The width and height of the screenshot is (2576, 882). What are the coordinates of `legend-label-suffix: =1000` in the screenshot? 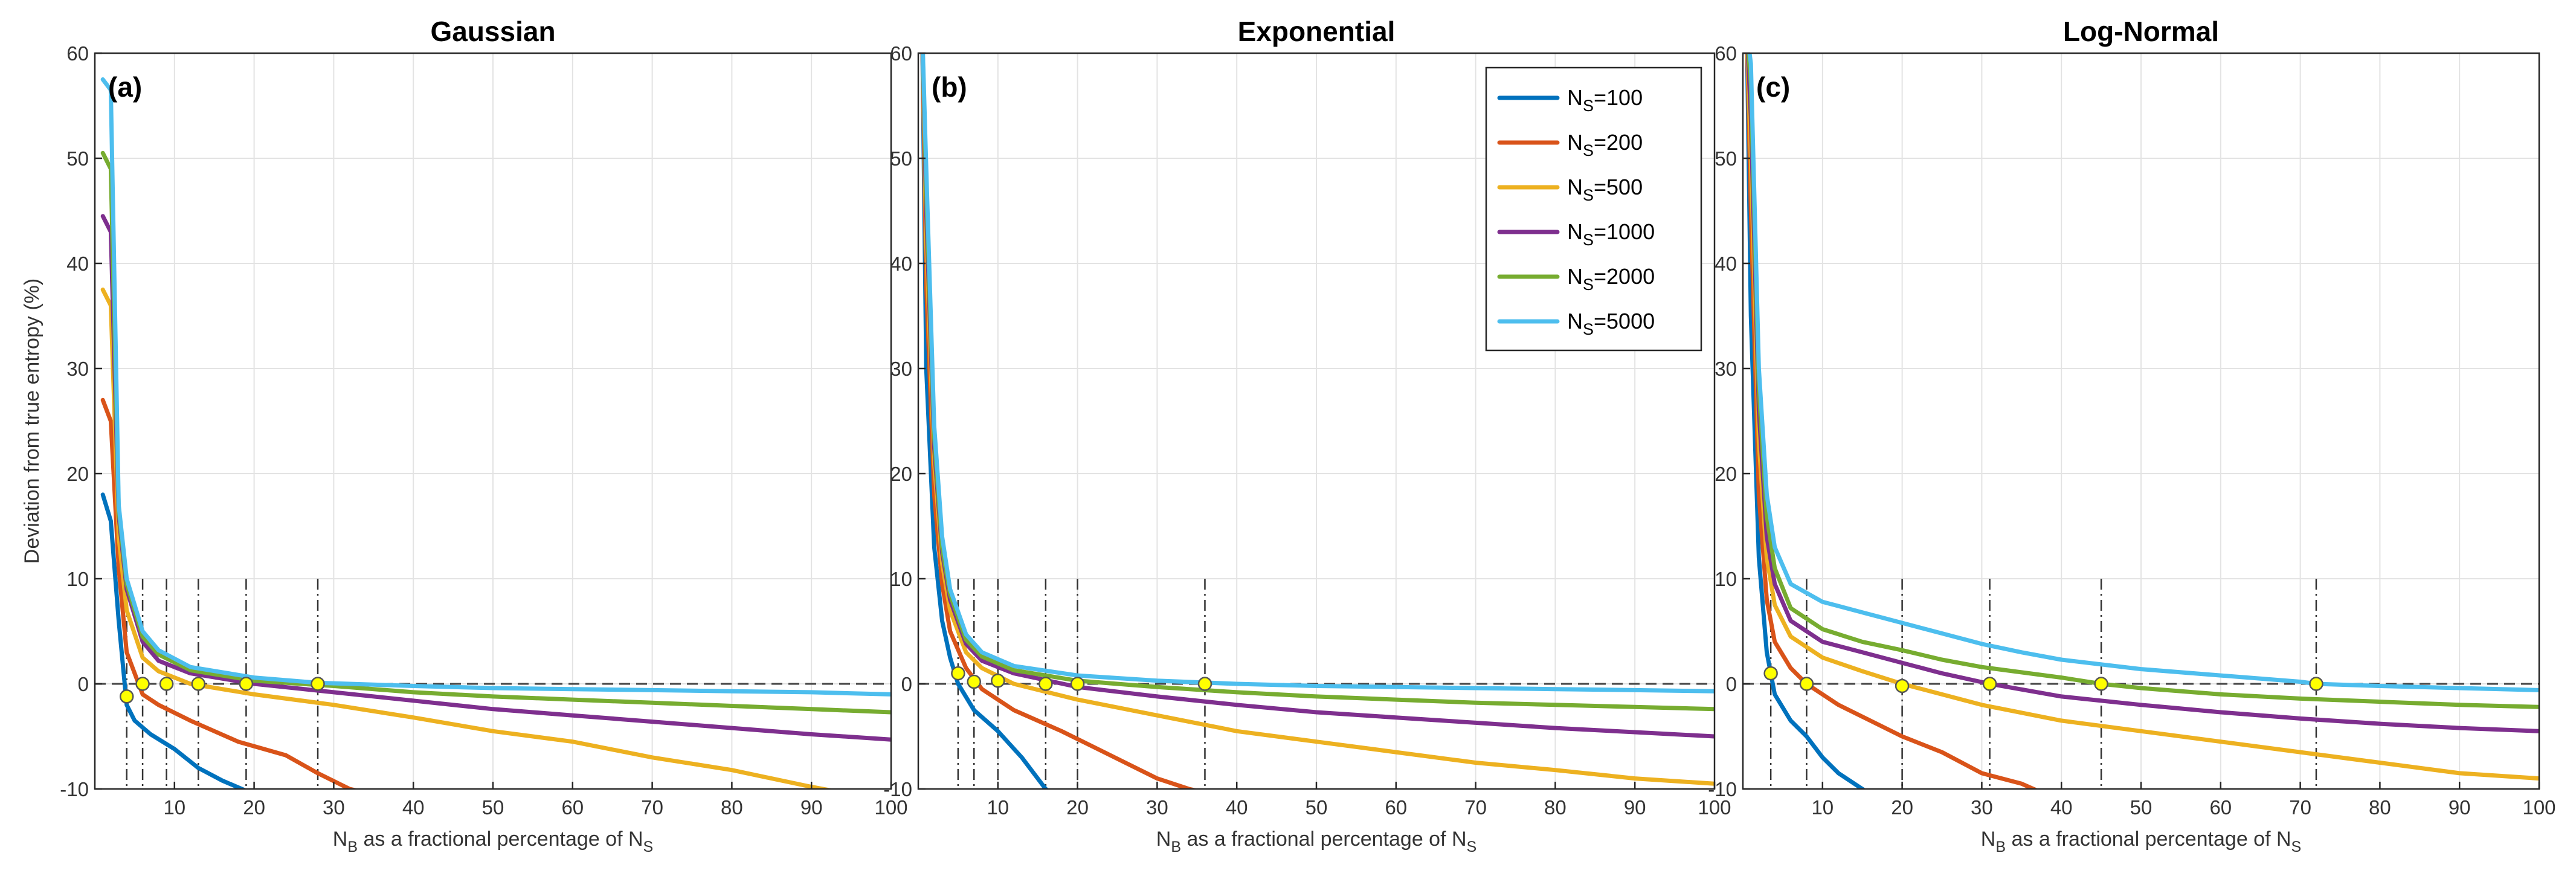 It's located at (1624, 231).